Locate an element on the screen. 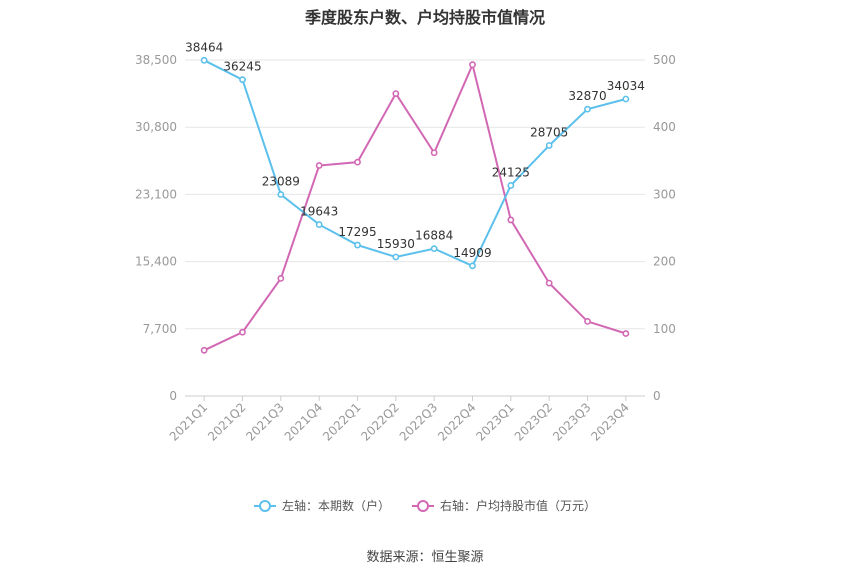 The width and height of the screenshot is (850, 575). left-axis-ticks: 0 7,700 15,400 23,100 30,800 38,500 is located at coordinates (156, 228).